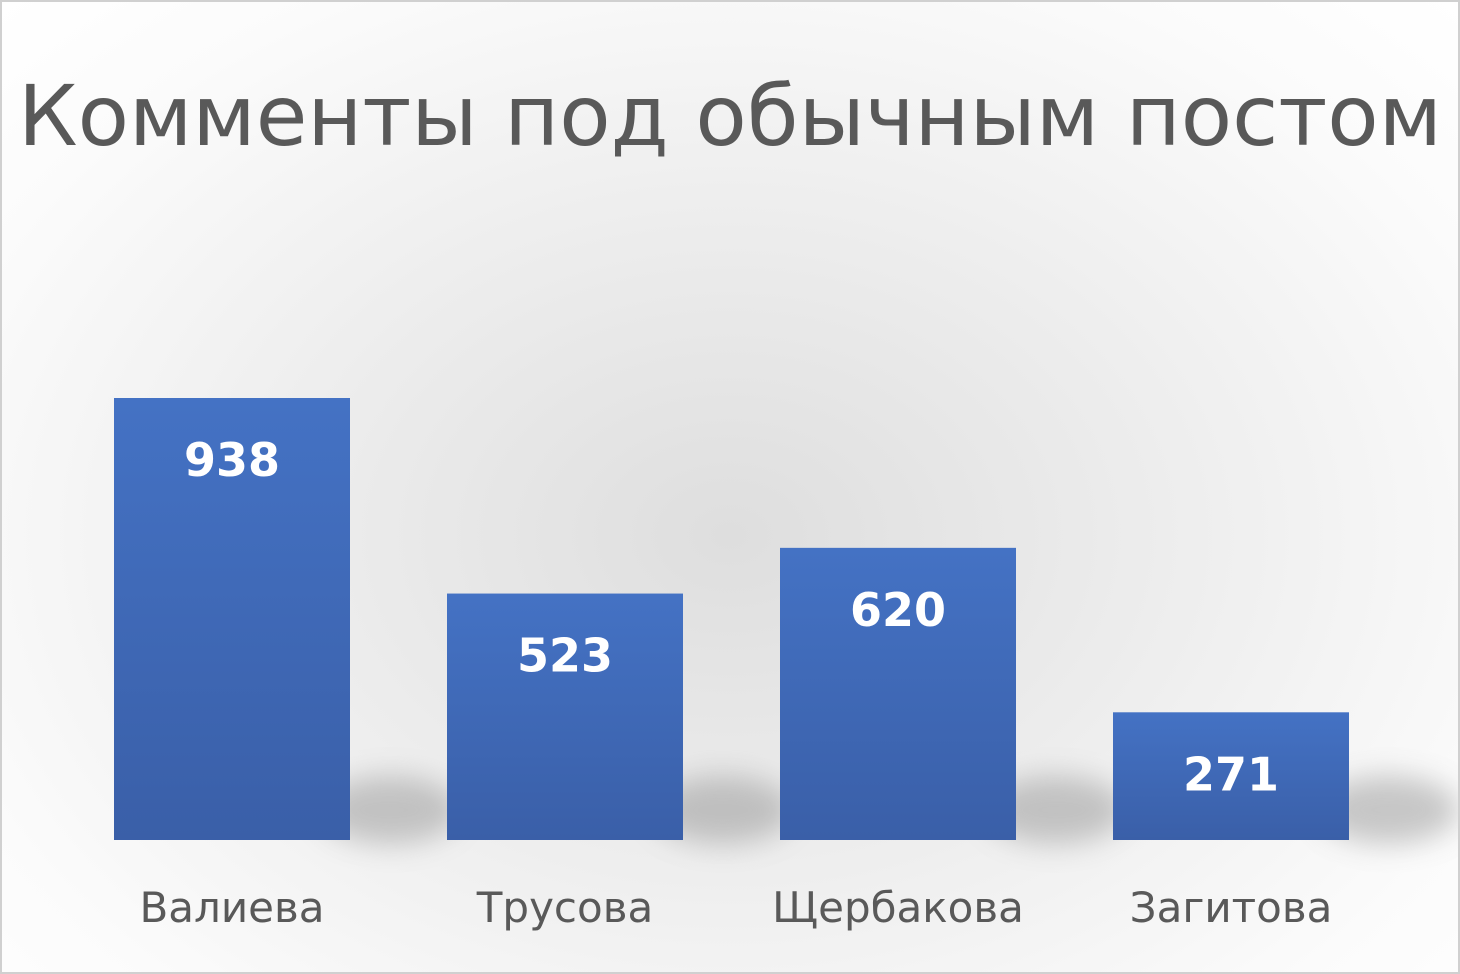  I want to click on chart-title: Комменты под обычным постом, so click(730, 116).